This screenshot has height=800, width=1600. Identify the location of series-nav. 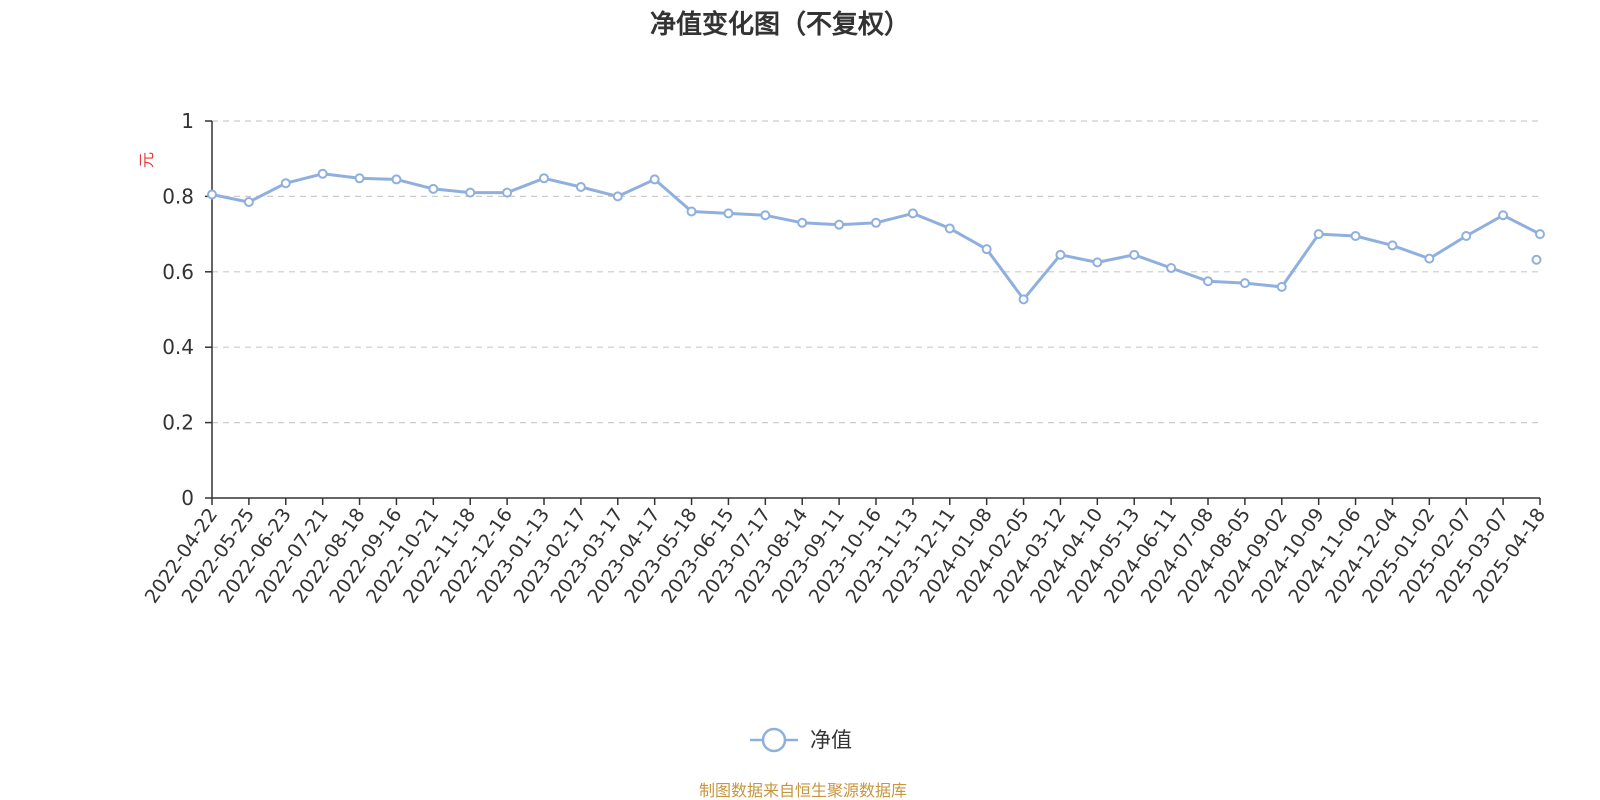
(876, 236).